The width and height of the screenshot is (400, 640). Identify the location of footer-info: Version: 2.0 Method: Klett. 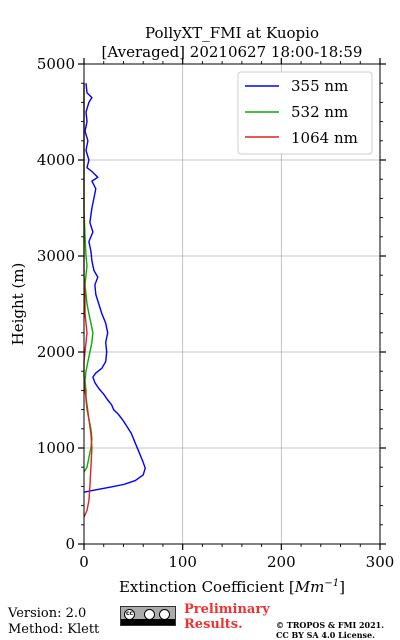
(53, 622).